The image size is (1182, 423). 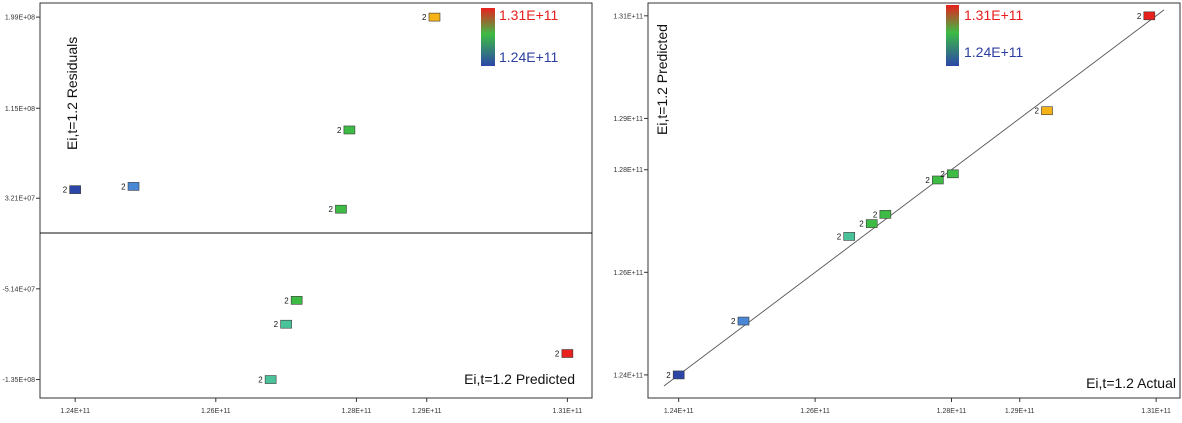 I want to click on y-axis-title: Ei,t=1.2 Residuals, so click(x=72, y=93).